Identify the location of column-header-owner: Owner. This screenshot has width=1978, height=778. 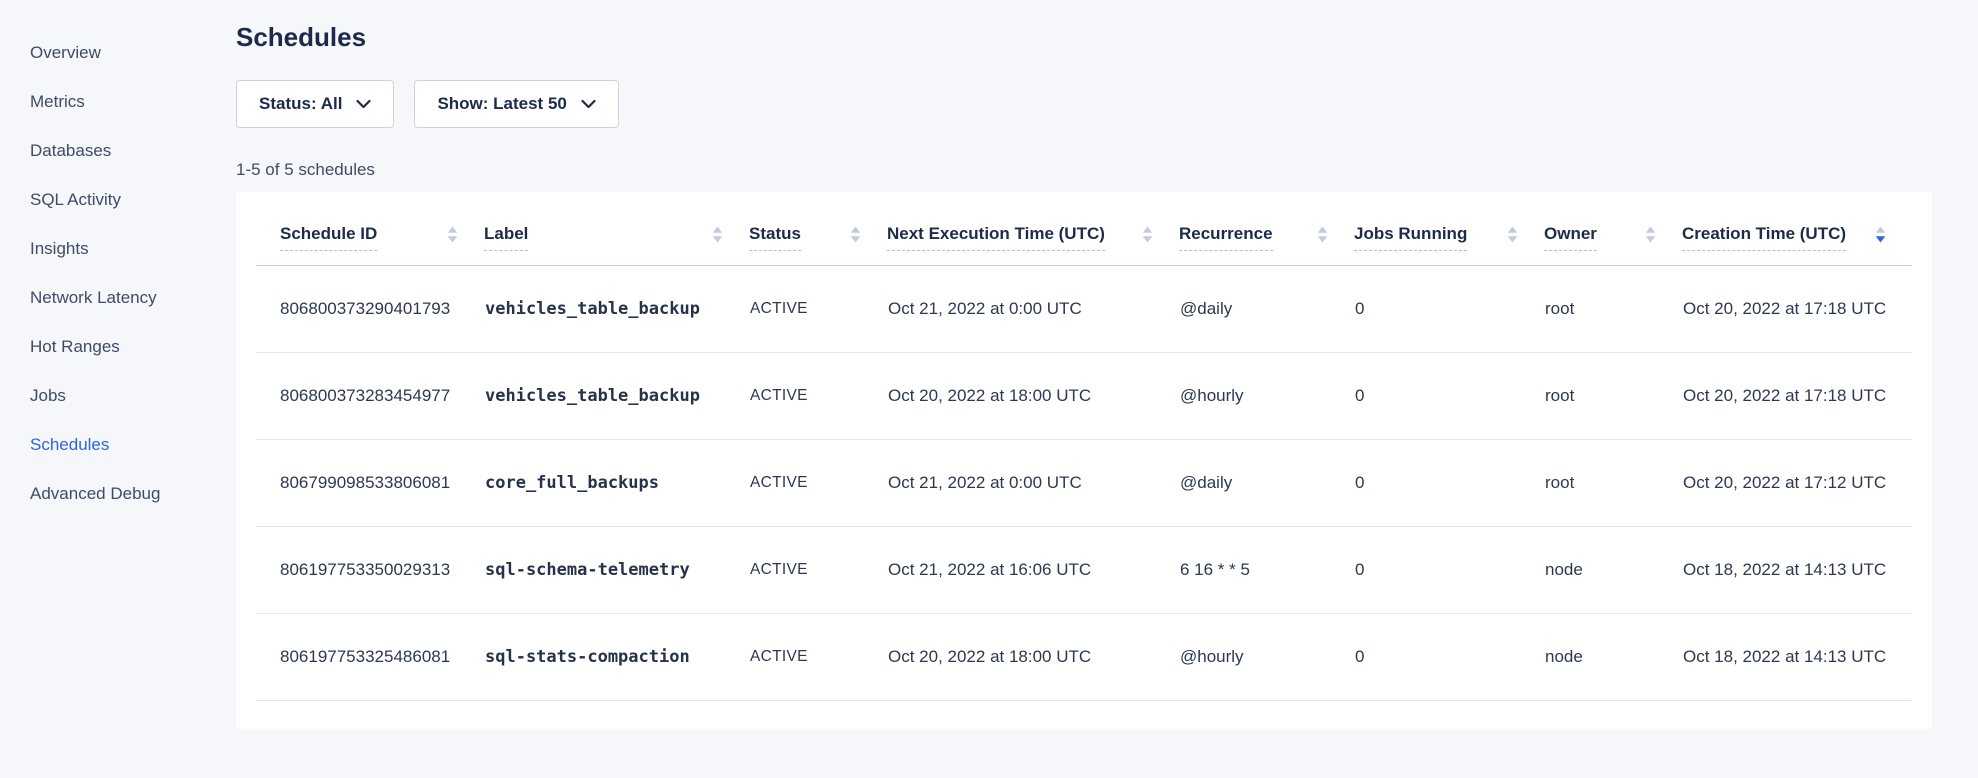
(1613, 229).